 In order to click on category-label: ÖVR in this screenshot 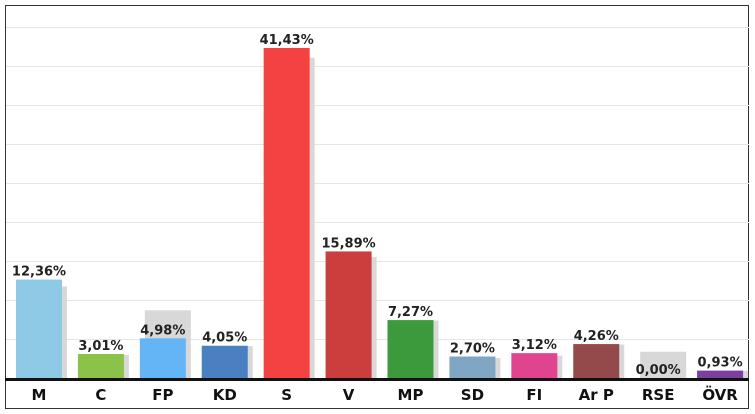, I will do `click(720, 394)`.